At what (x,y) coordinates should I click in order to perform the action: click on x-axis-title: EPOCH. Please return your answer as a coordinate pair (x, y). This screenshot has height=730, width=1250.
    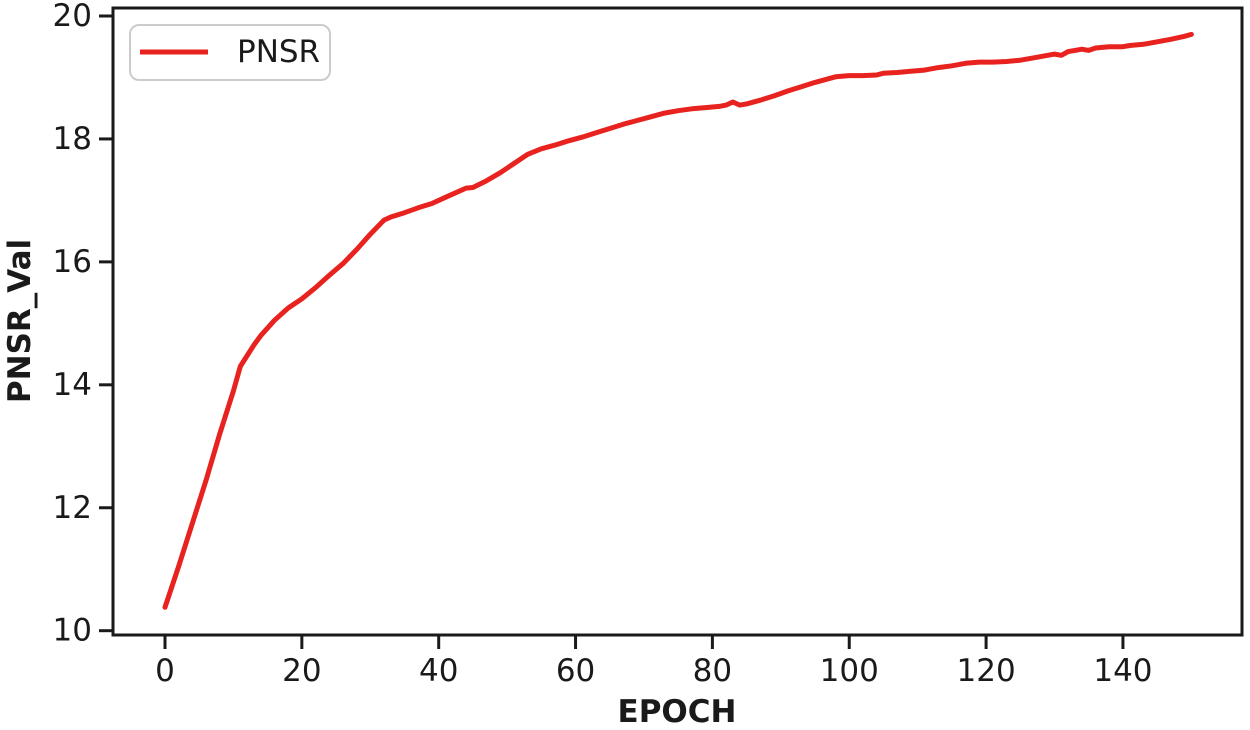
    Looking at the image, I should click on (677, 712).